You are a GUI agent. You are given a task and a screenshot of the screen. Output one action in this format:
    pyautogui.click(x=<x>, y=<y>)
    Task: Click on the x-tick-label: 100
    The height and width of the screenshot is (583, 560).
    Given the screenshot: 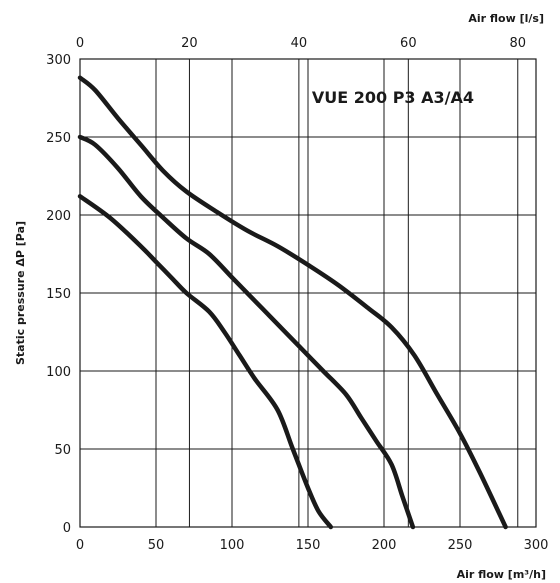 What is the action you would take?
    pyautogui.click(x=232, y=545)
    